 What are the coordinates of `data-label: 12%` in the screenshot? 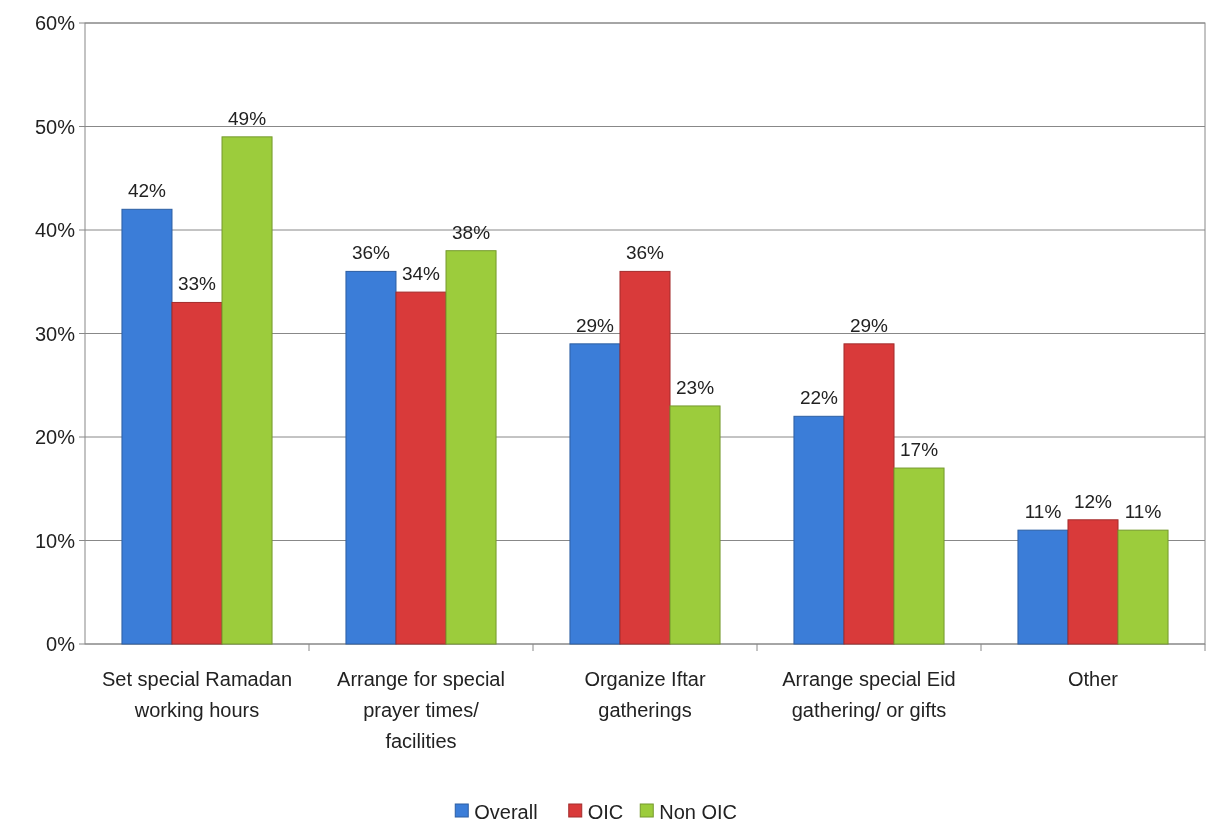 It's located at (1093, 501).